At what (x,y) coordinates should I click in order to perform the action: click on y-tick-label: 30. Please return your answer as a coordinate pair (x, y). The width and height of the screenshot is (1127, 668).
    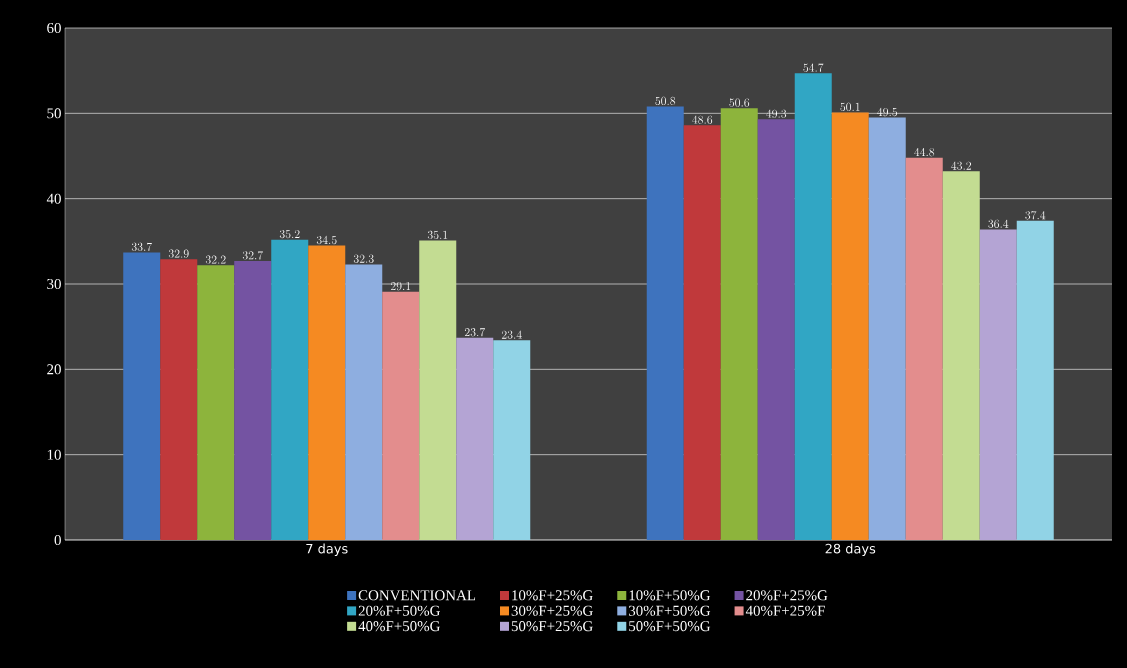
    Looking at the image, I should click on (54, 284).